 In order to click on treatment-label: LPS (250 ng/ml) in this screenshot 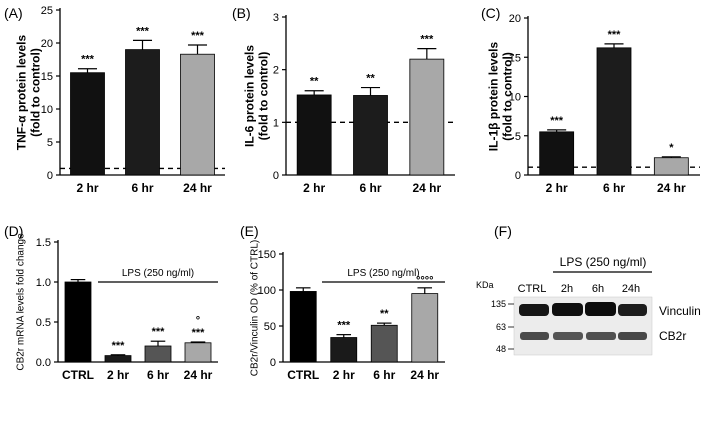, I will do `click(603, 262)`.